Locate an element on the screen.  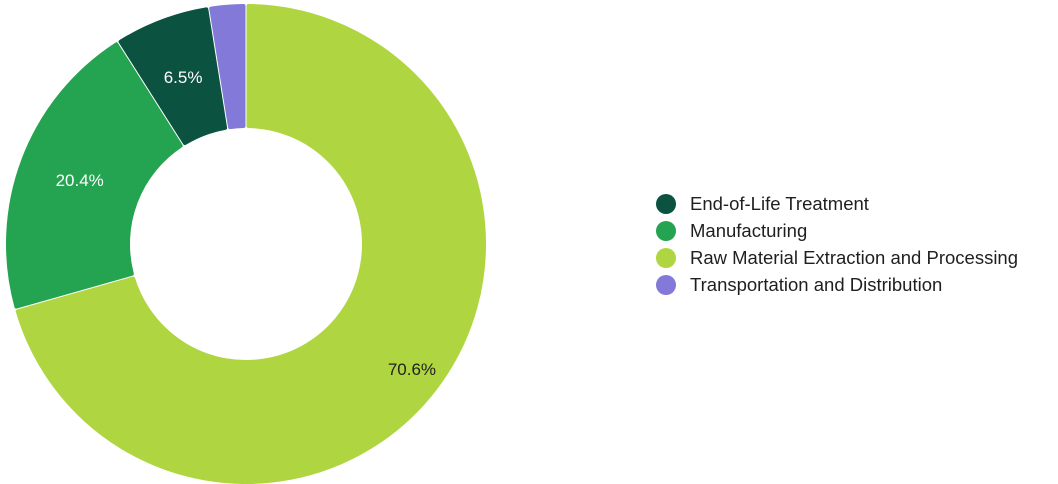
legend-item: End-of-Life Treatment is located at coordinates (837, 203).